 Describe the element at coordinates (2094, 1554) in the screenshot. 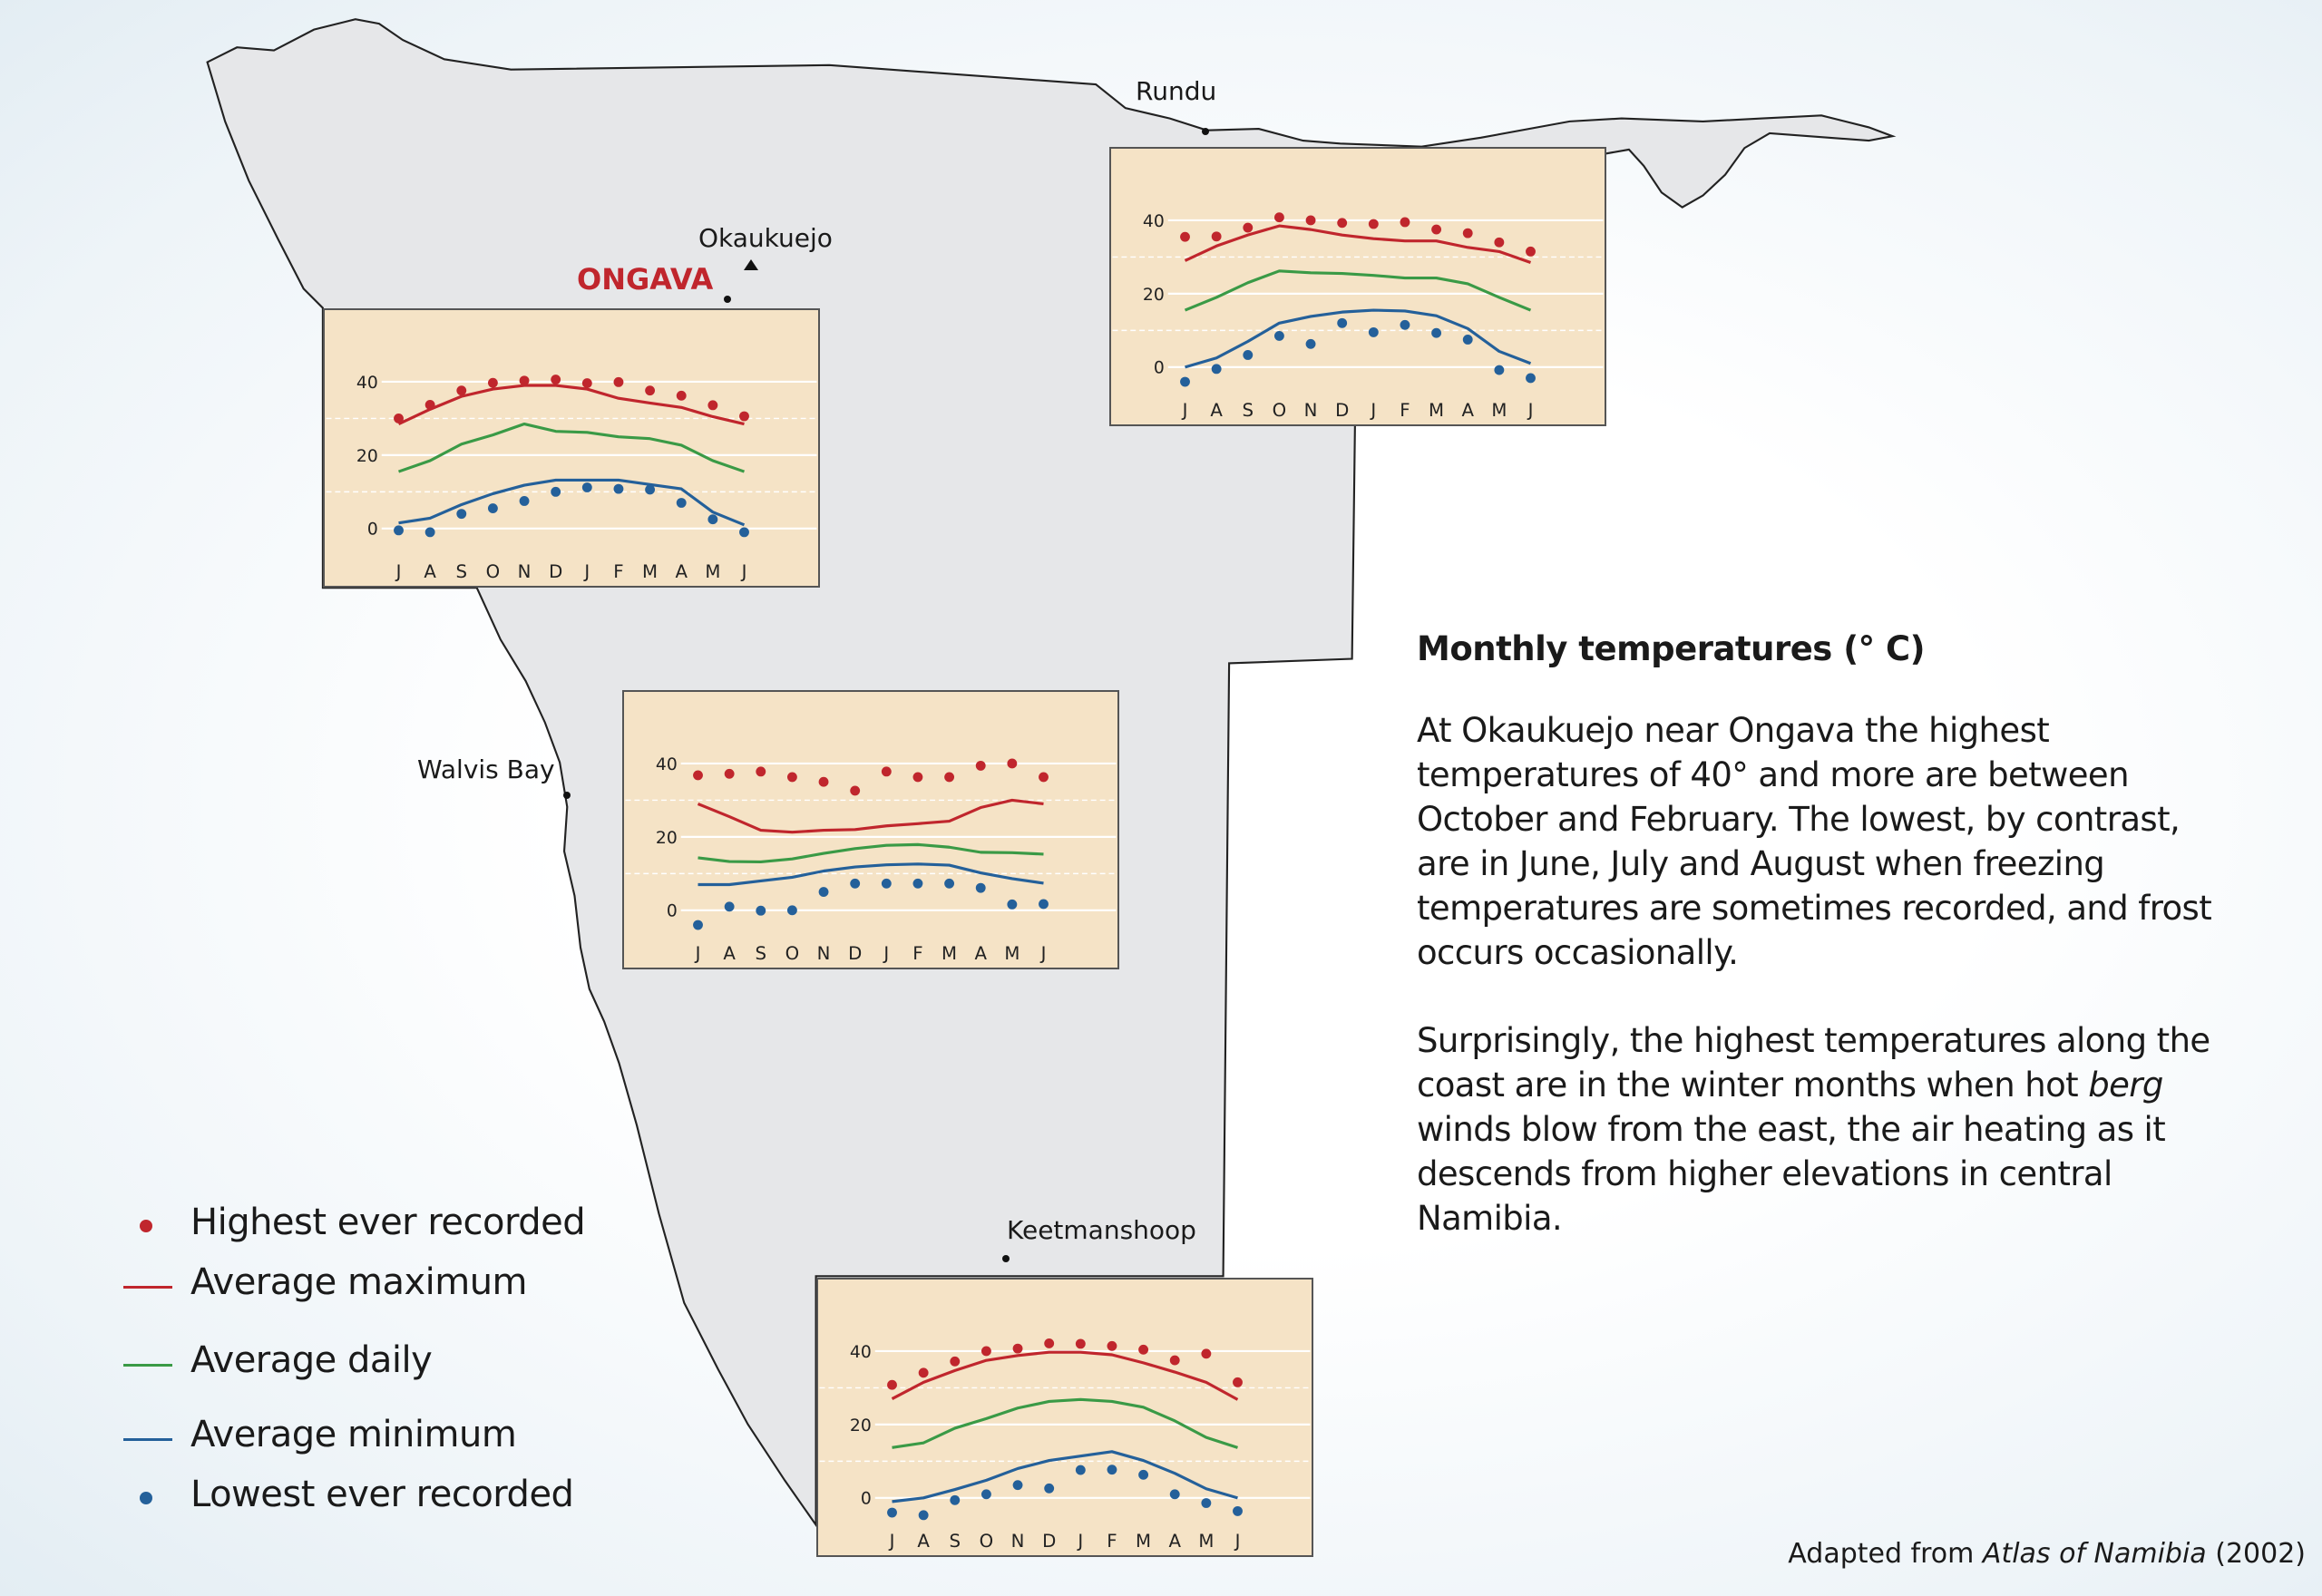

I see `attribution-source: Atlas of Namibia` at that location.